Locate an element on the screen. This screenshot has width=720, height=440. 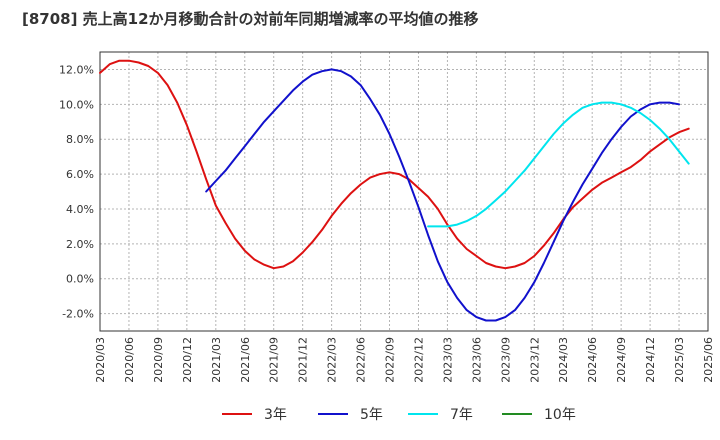
x-tick-label: 2021/12 is located at coordinates (303, 360).